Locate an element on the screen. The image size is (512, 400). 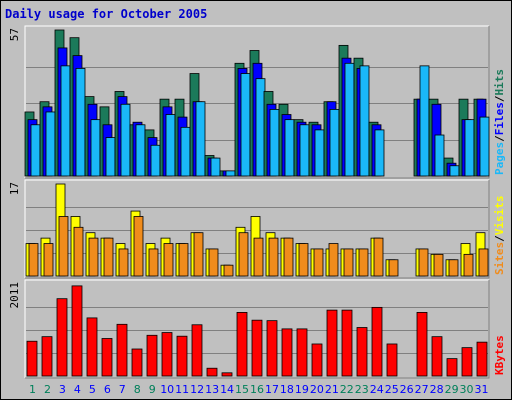
x-tick-29: 29 is located at coordinates (452, 389).